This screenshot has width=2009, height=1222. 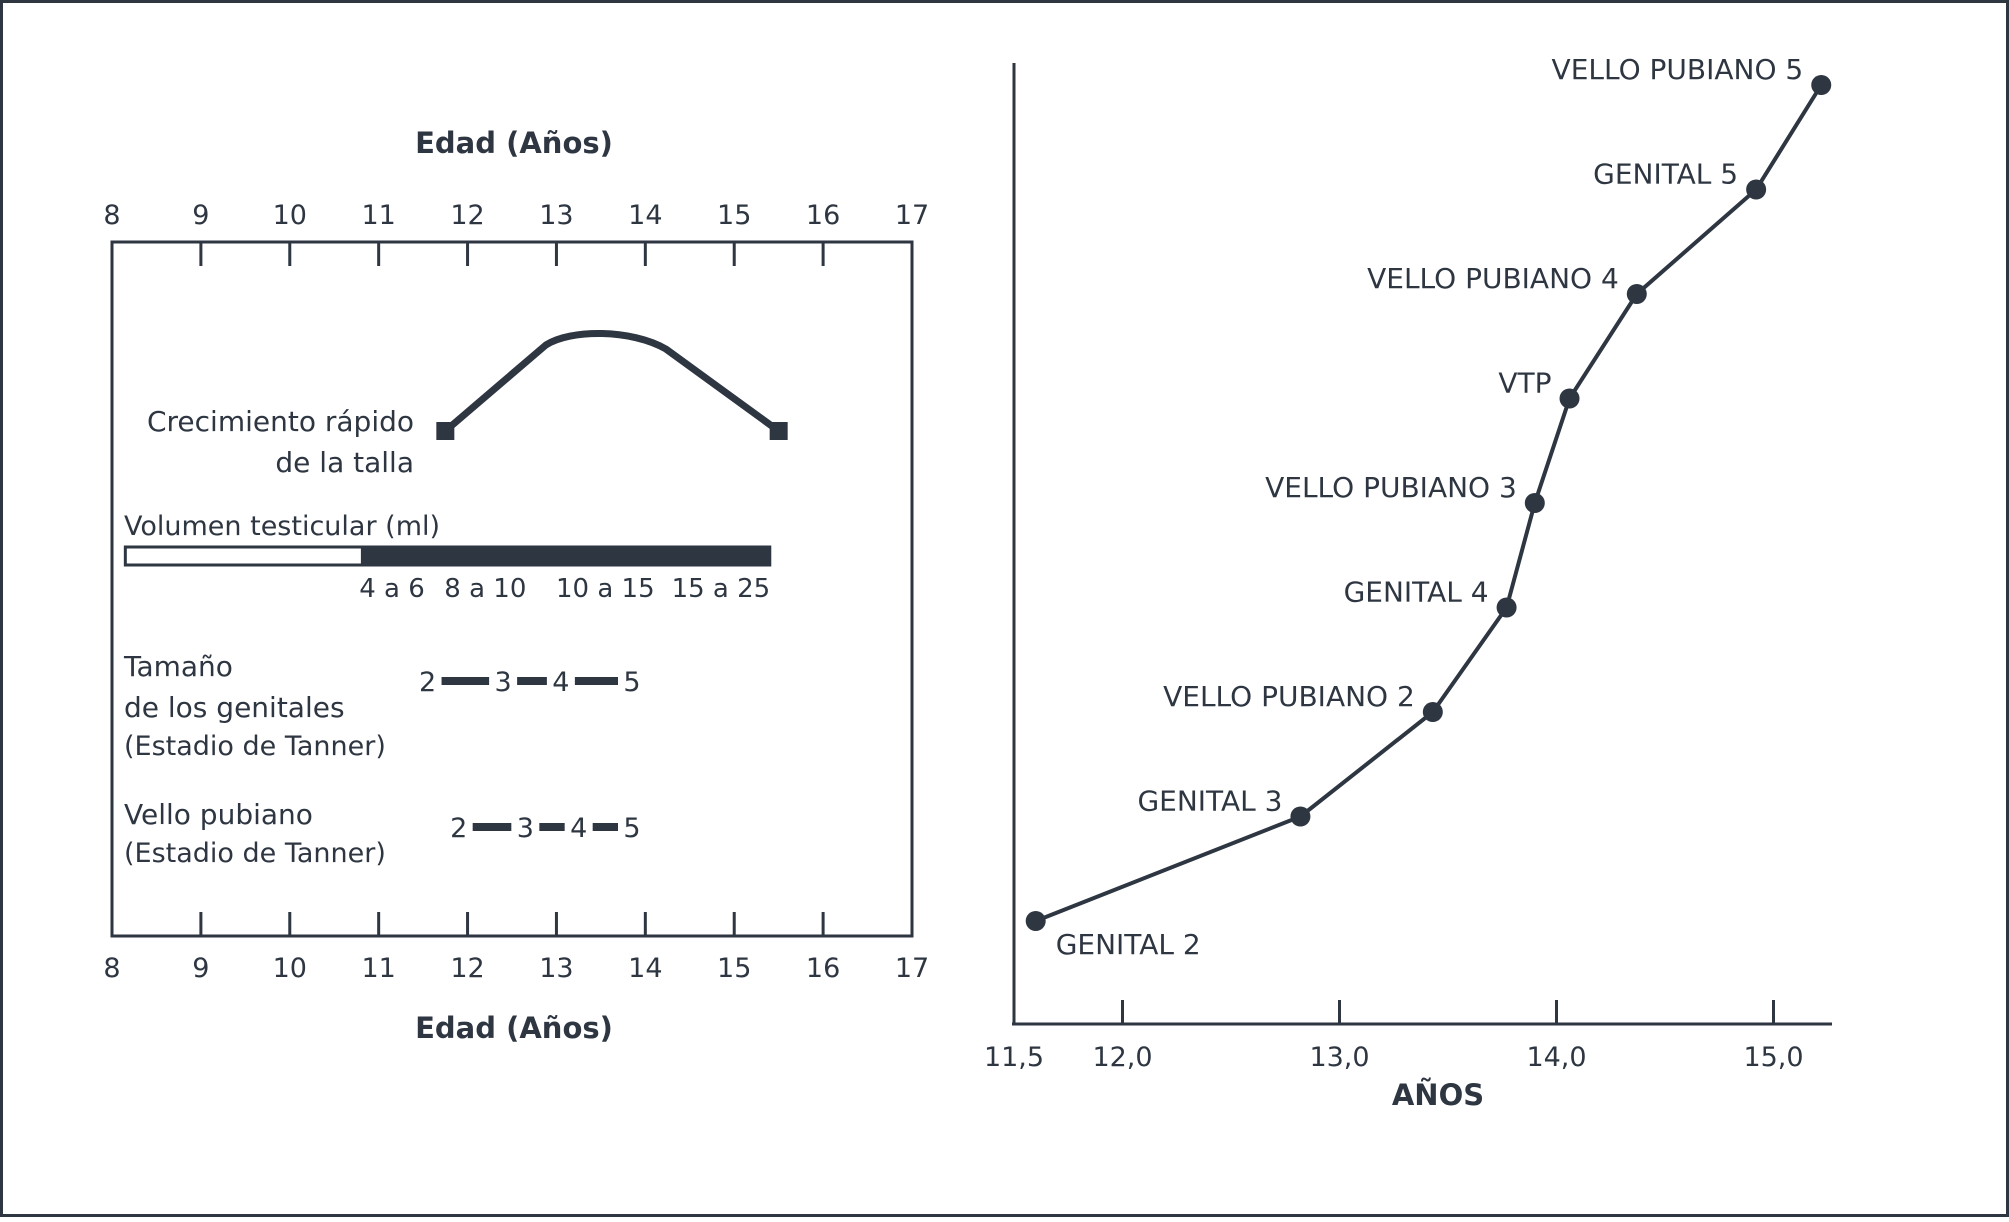 I want to click on left-top-tick-label: 8, so click(x=111, y=215).